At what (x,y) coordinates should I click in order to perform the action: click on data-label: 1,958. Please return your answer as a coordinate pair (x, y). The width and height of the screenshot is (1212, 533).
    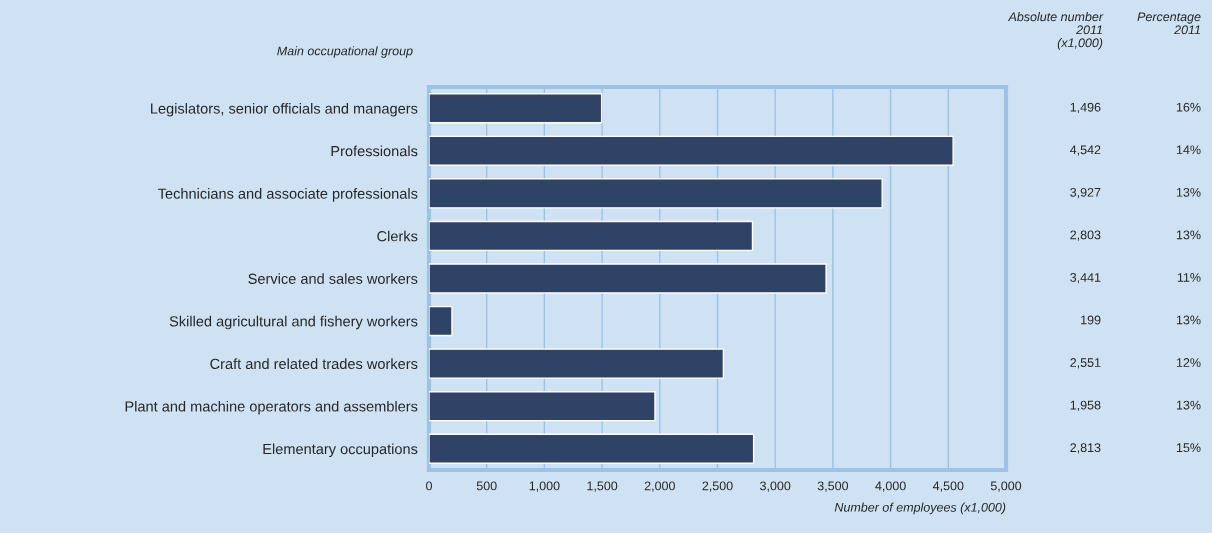
    Looking at the image, I should click on (1085, 405).